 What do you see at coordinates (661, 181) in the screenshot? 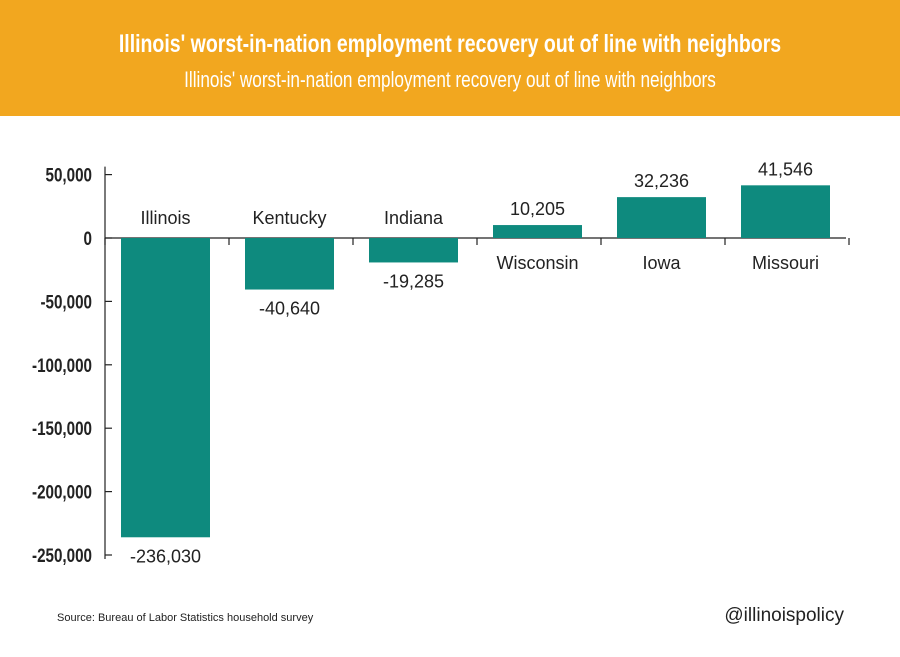
I see `value-label: 32,236` at bounding box center [661, 181].